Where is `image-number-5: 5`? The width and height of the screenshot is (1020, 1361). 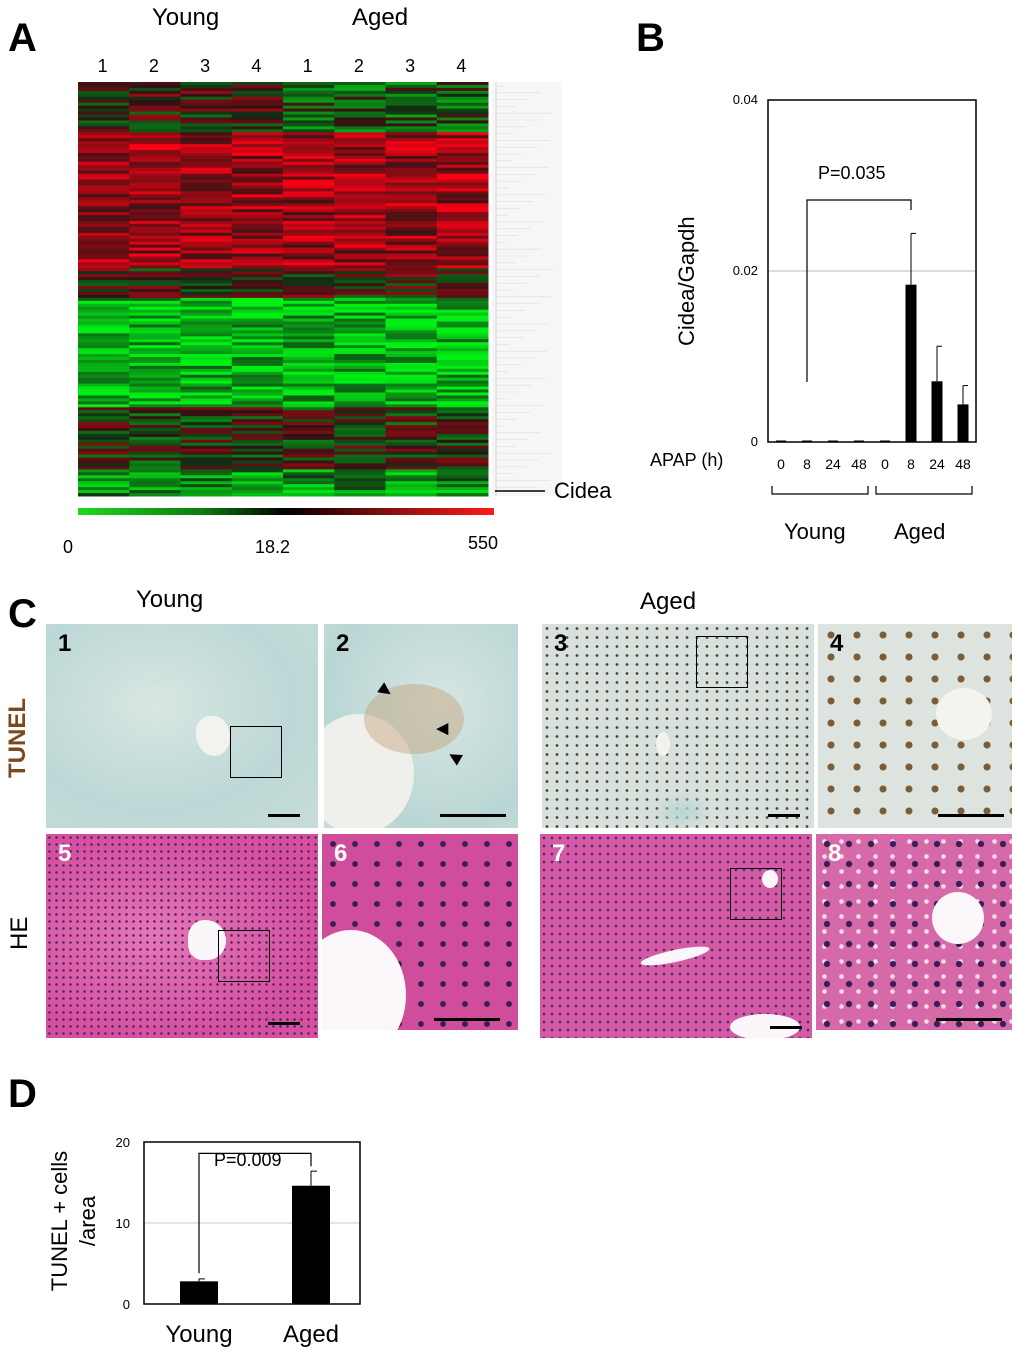
image-number-5: 5 is located at coordinates (65, 853).